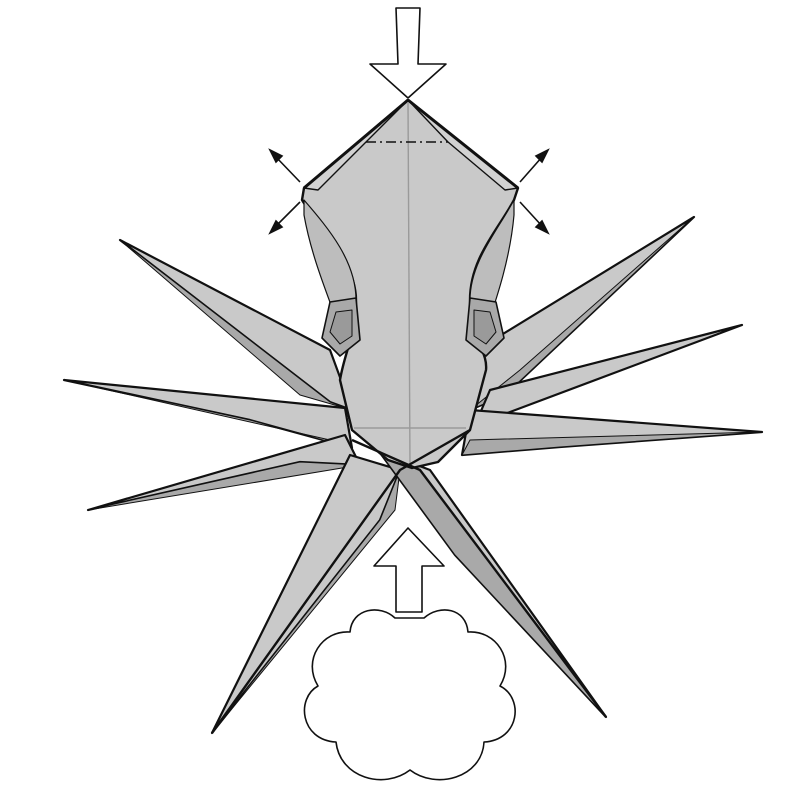 Image resolution: width=802 pixels, height=802 pixels. I want to click on center-crease, so click(409, 284).